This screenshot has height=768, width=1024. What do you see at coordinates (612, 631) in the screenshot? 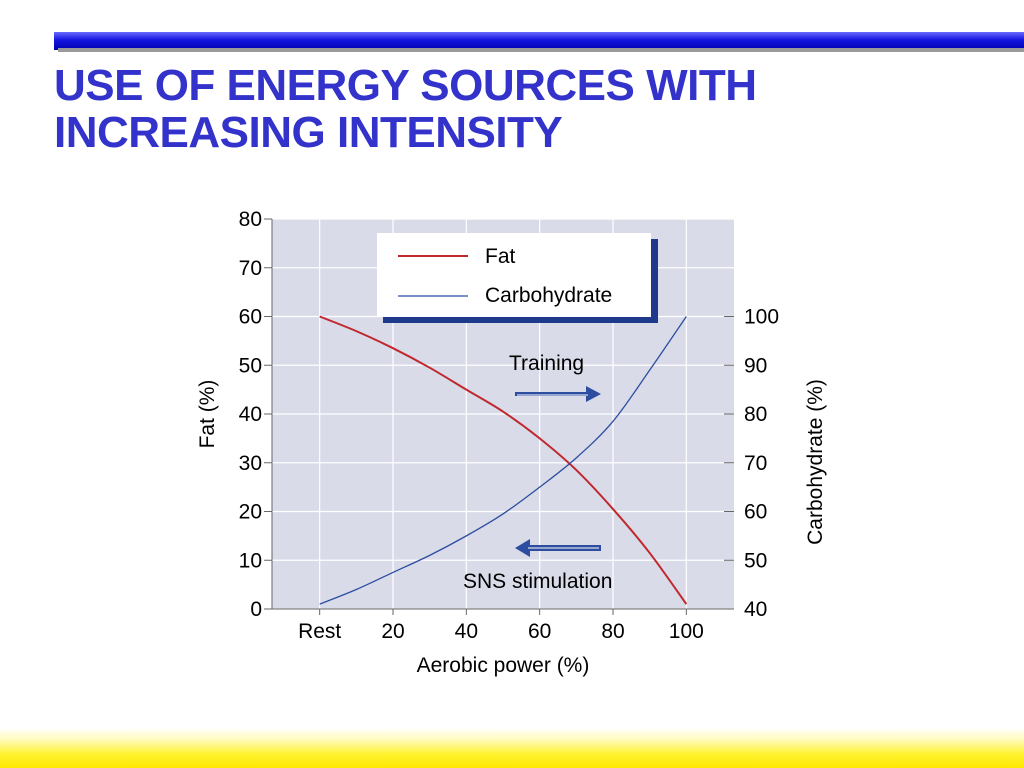
I see `x-tick-label-4: 80` at bounding box center [612, 631].